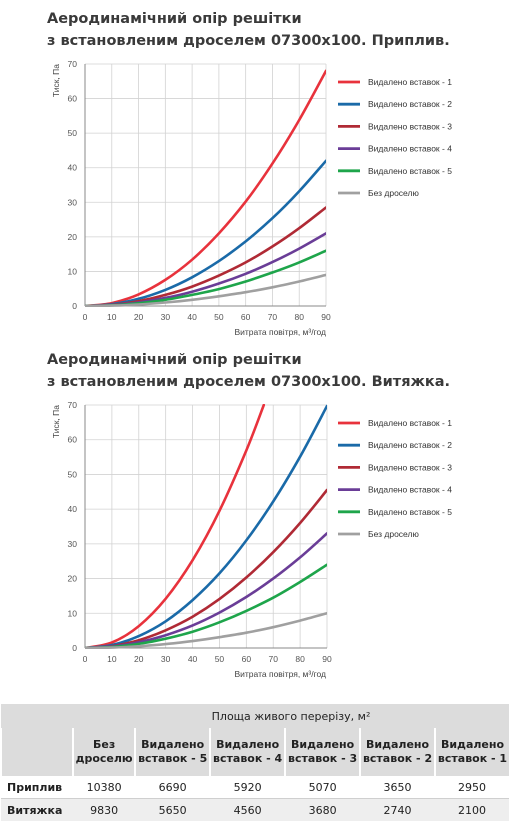  Describe the element at coordinates (471, 752) in the screenshot. I see `column-header: Видалено вставок - 1` at that location.